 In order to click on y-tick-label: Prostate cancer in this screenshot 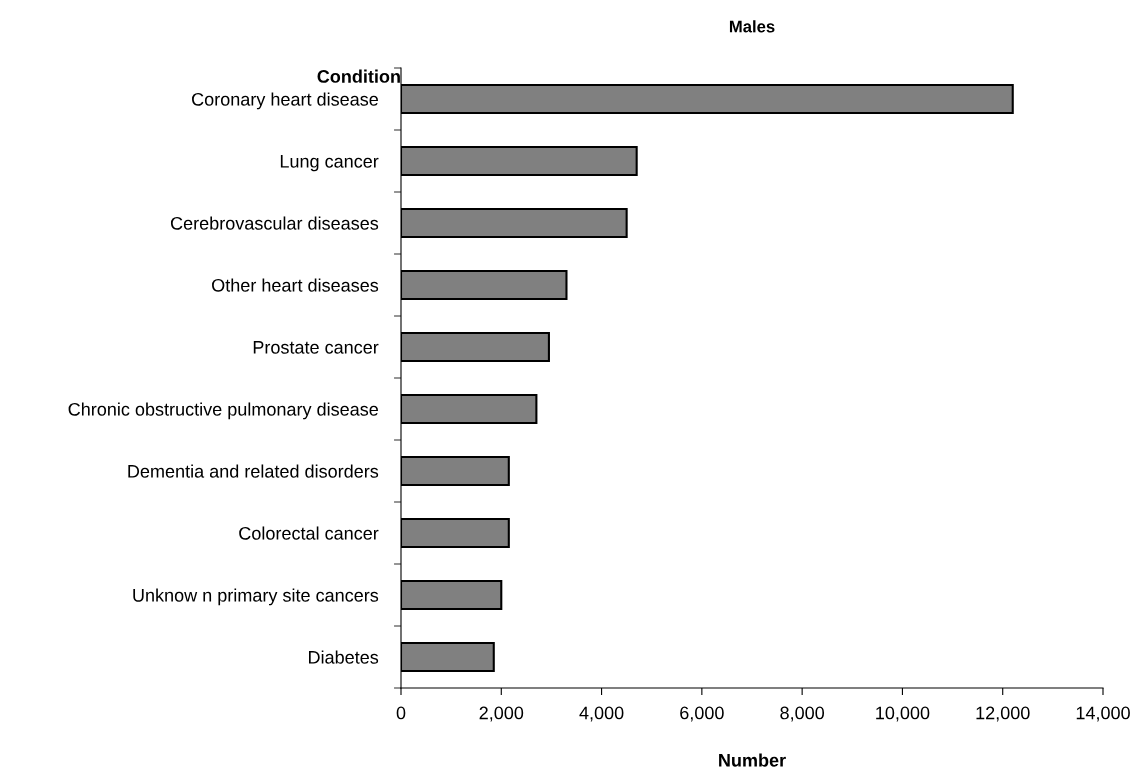, I will do `click(316, 347)`.